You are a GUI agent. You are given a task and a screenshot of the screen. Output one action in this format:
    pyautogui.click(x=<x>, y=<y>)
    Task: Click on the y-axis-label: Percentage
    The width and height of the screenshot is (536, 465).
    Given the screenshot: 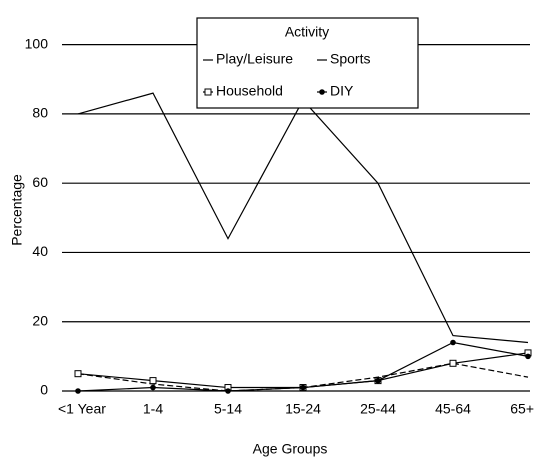 What is the action you would take?
    pyautogui.click(x=17, y=210)
    